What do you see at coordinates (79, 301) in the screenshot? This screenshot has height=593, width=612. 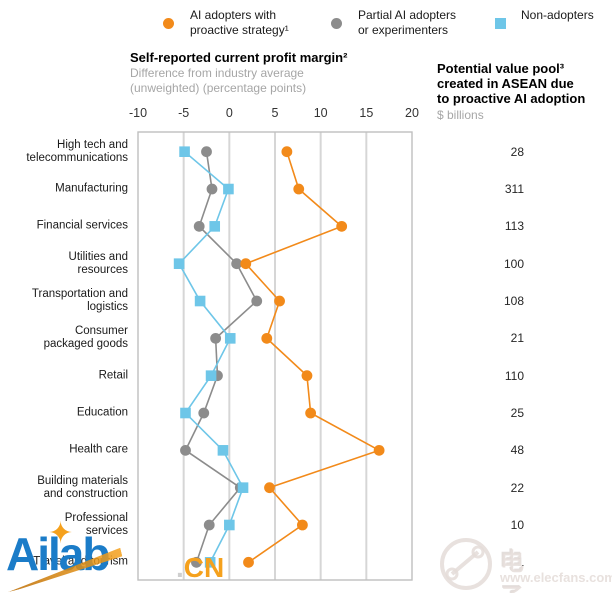 I see `row-label: Transportation and logistics` at bounding box center [79, 301].